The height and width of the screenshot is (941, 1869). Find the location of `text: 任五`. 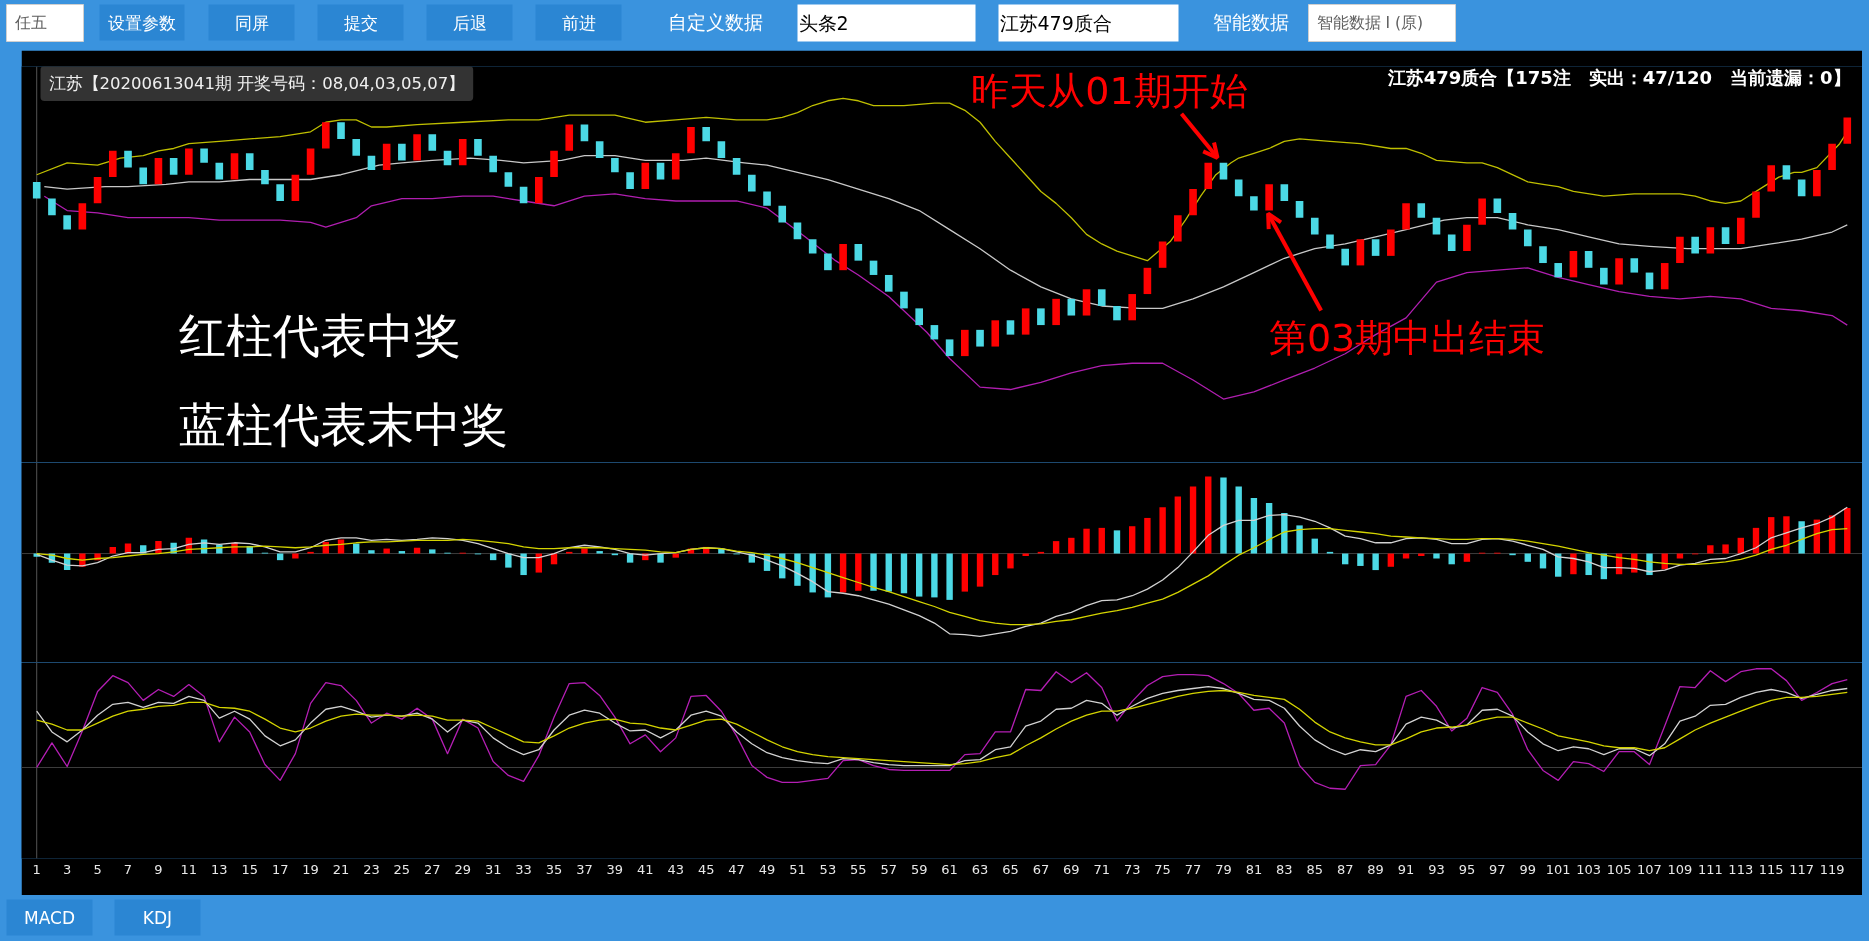

text: 任五 is located at coordinates (30, 23).